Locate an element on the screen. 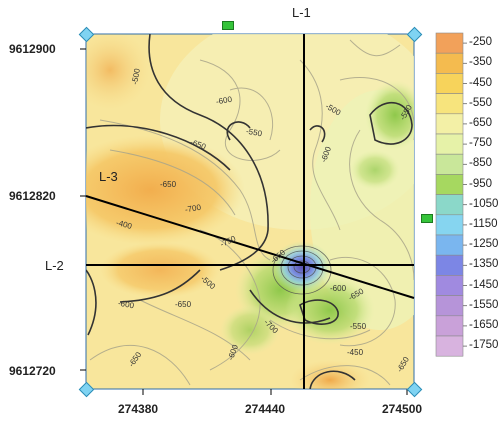  colorbar-label: -1350 is located at coordinates (484, 264).